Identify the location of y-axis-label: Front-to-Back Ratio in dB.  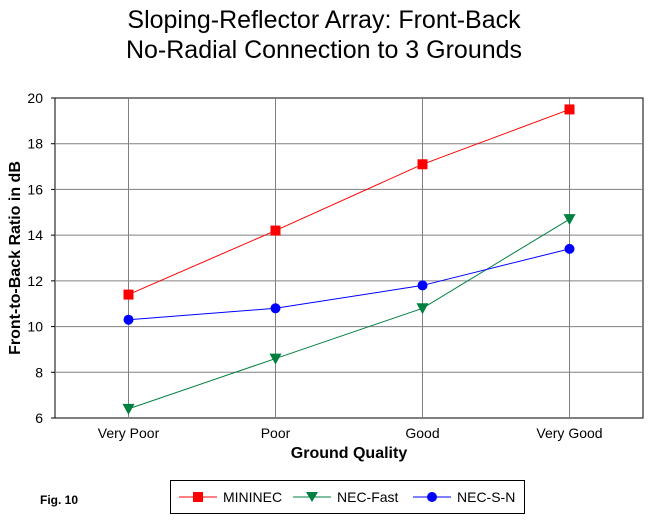
(15, 258).